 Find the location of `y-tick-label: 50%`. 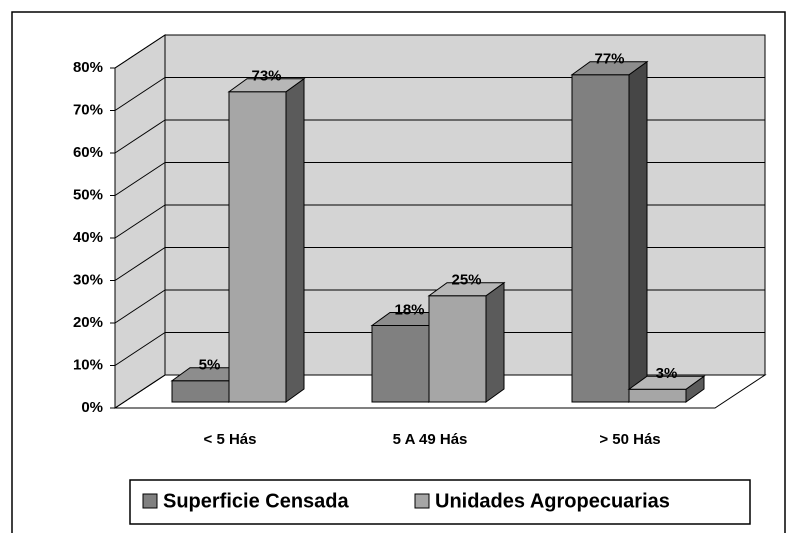

y-tick-label: 50% is located at coordinates (88, 194).